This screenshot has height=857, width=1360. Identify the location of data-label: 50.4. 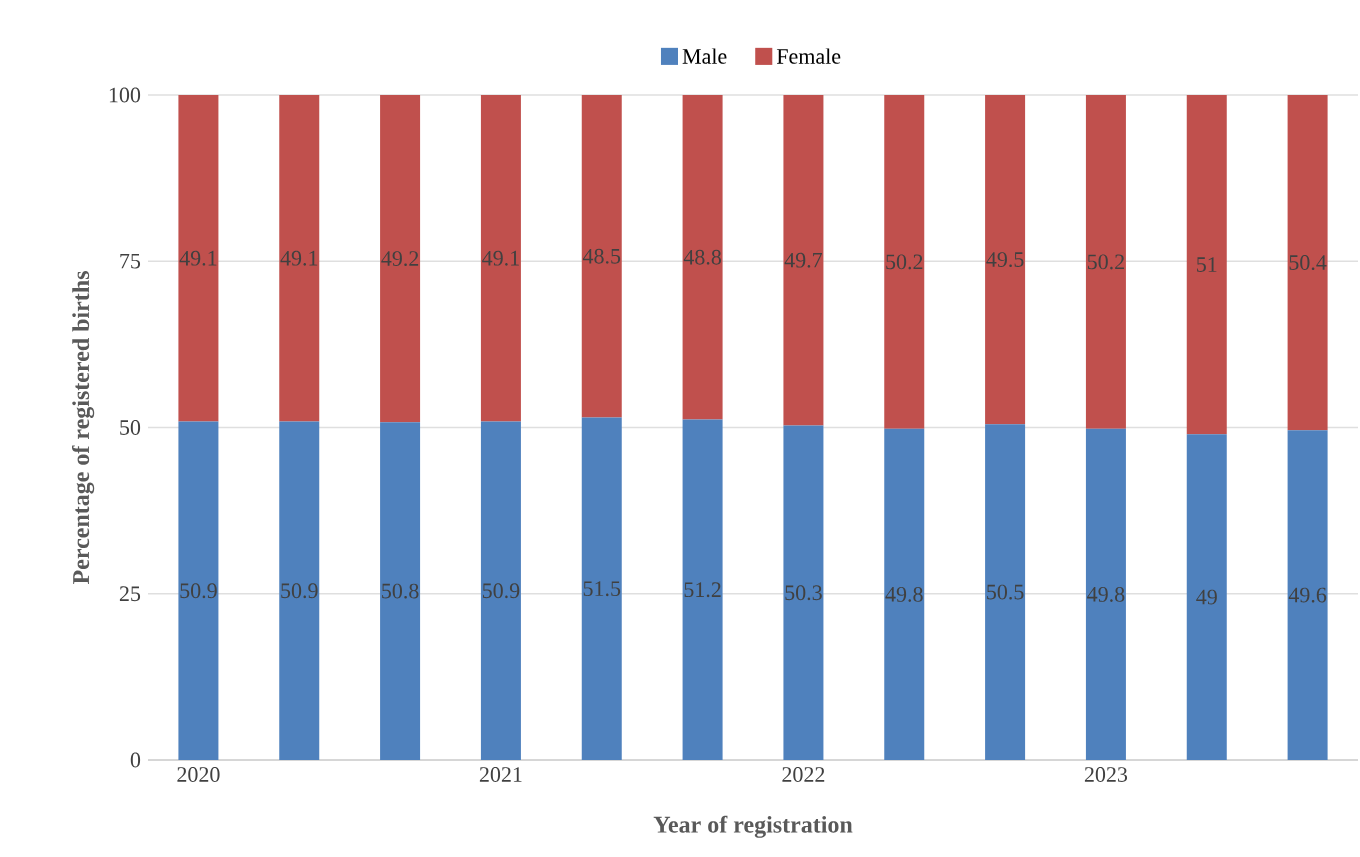
(1308, 263).